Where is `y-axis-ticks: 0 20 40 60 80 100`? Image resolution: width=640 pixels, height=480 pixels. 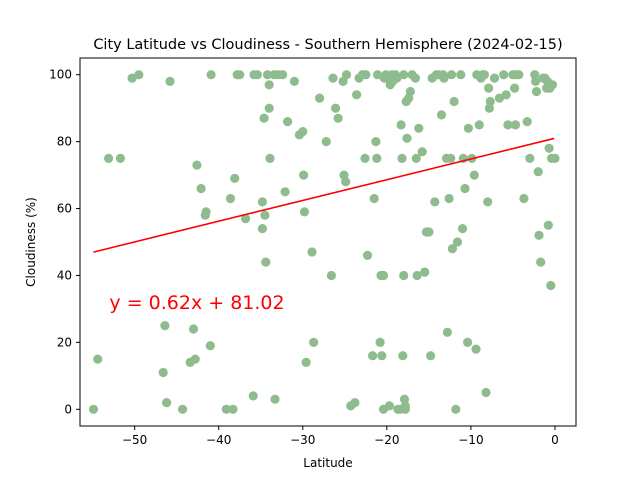
y-axis-ticks: 0 20 40 60 80 100 is located at coordinates (64, 242).